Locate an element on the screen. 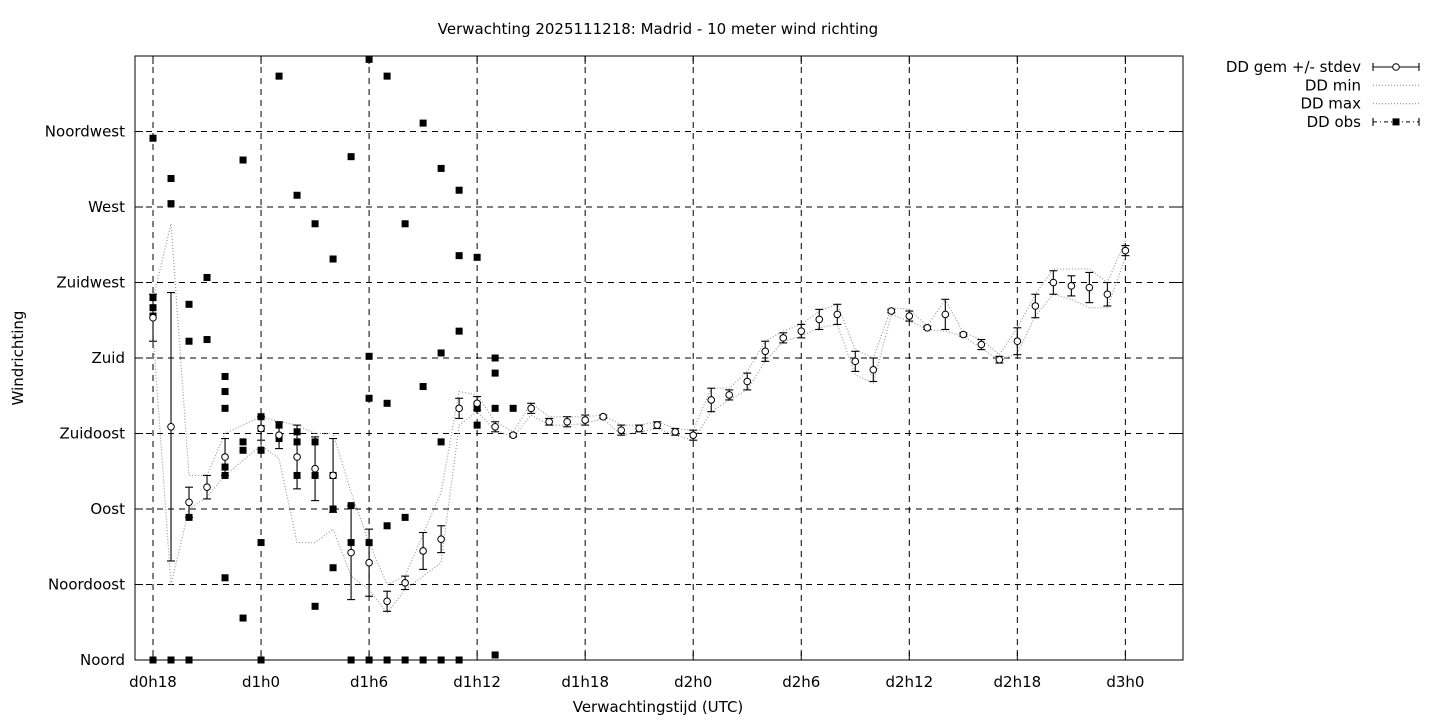 The image size is (1440, 720). y-tick-label: Noord is located at coordinates (102, 660).